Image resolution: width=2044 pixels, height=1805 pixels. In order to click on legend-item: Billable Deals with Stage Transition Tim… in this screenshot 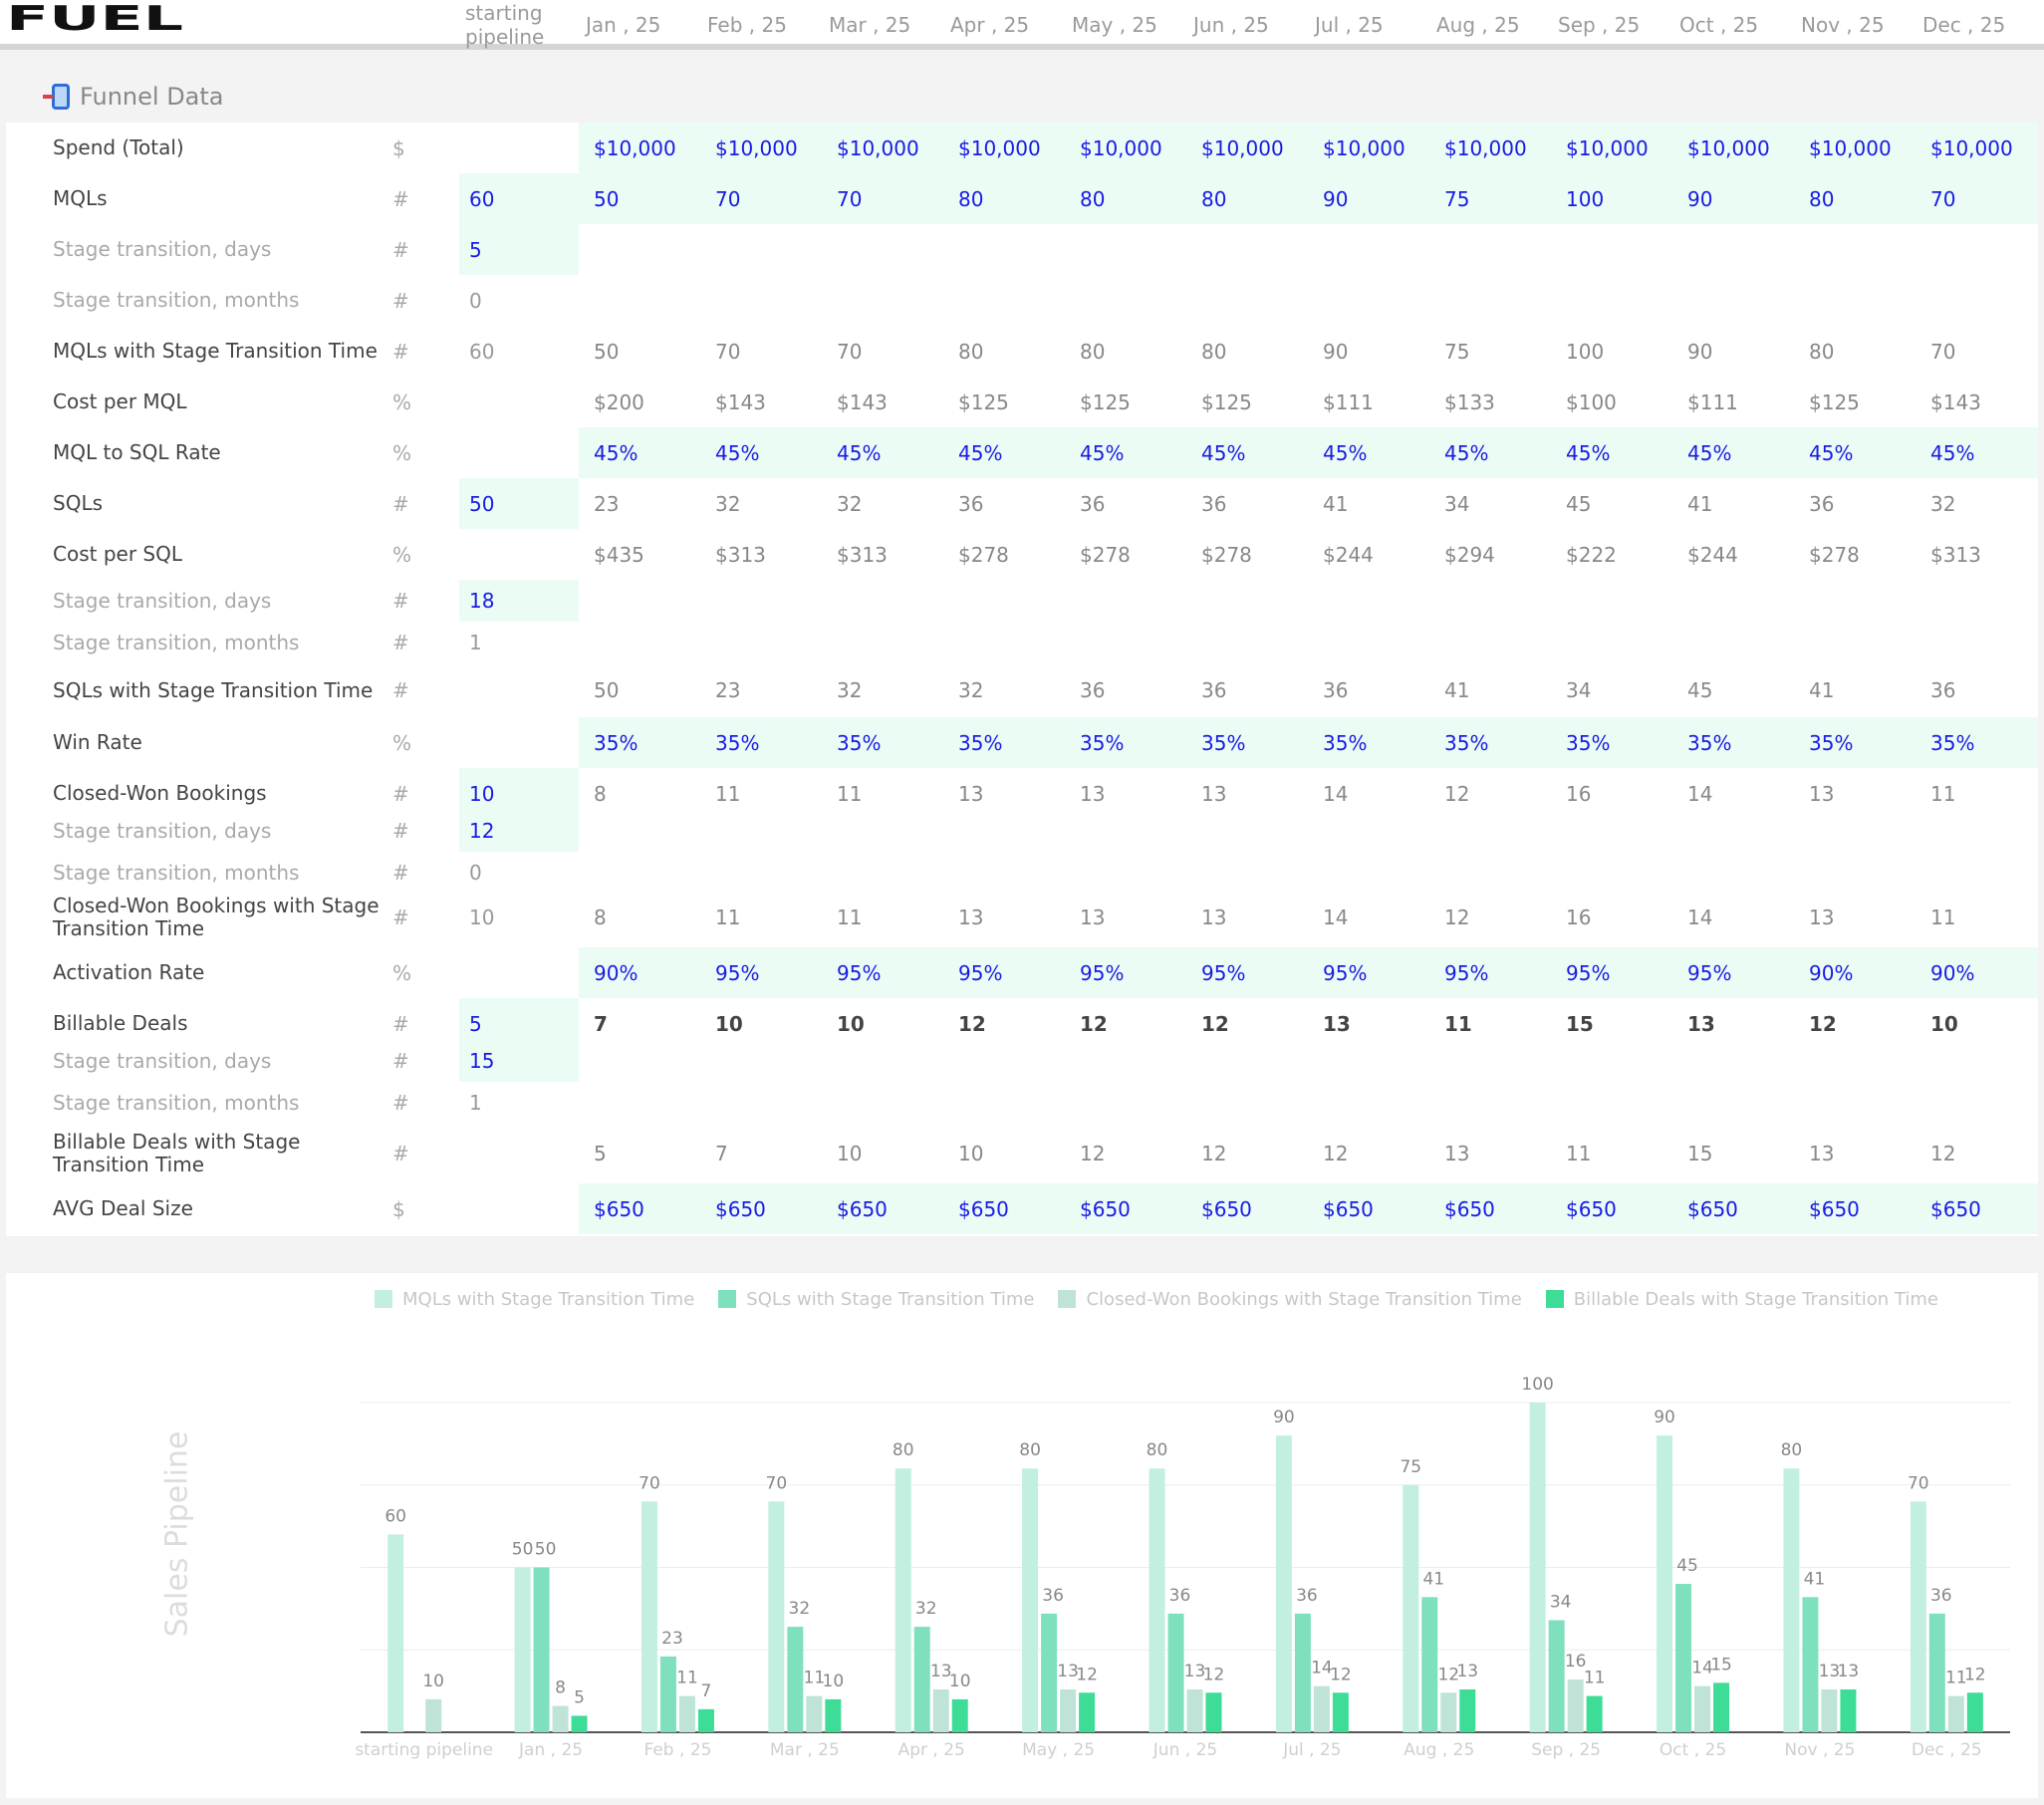, I will do `click(1742, 1299)`.